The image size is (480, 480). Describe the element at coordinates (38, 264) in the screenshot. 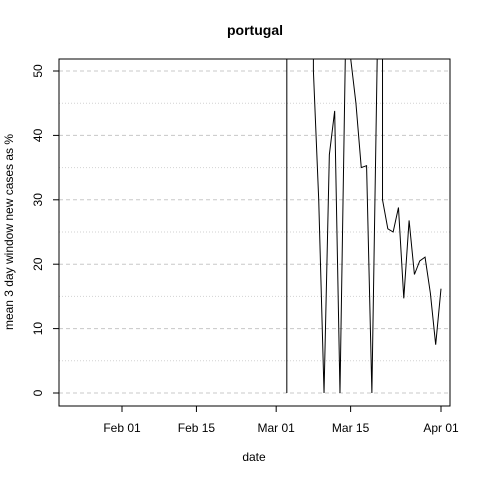

I see `y-tick-label: 20` at that location.